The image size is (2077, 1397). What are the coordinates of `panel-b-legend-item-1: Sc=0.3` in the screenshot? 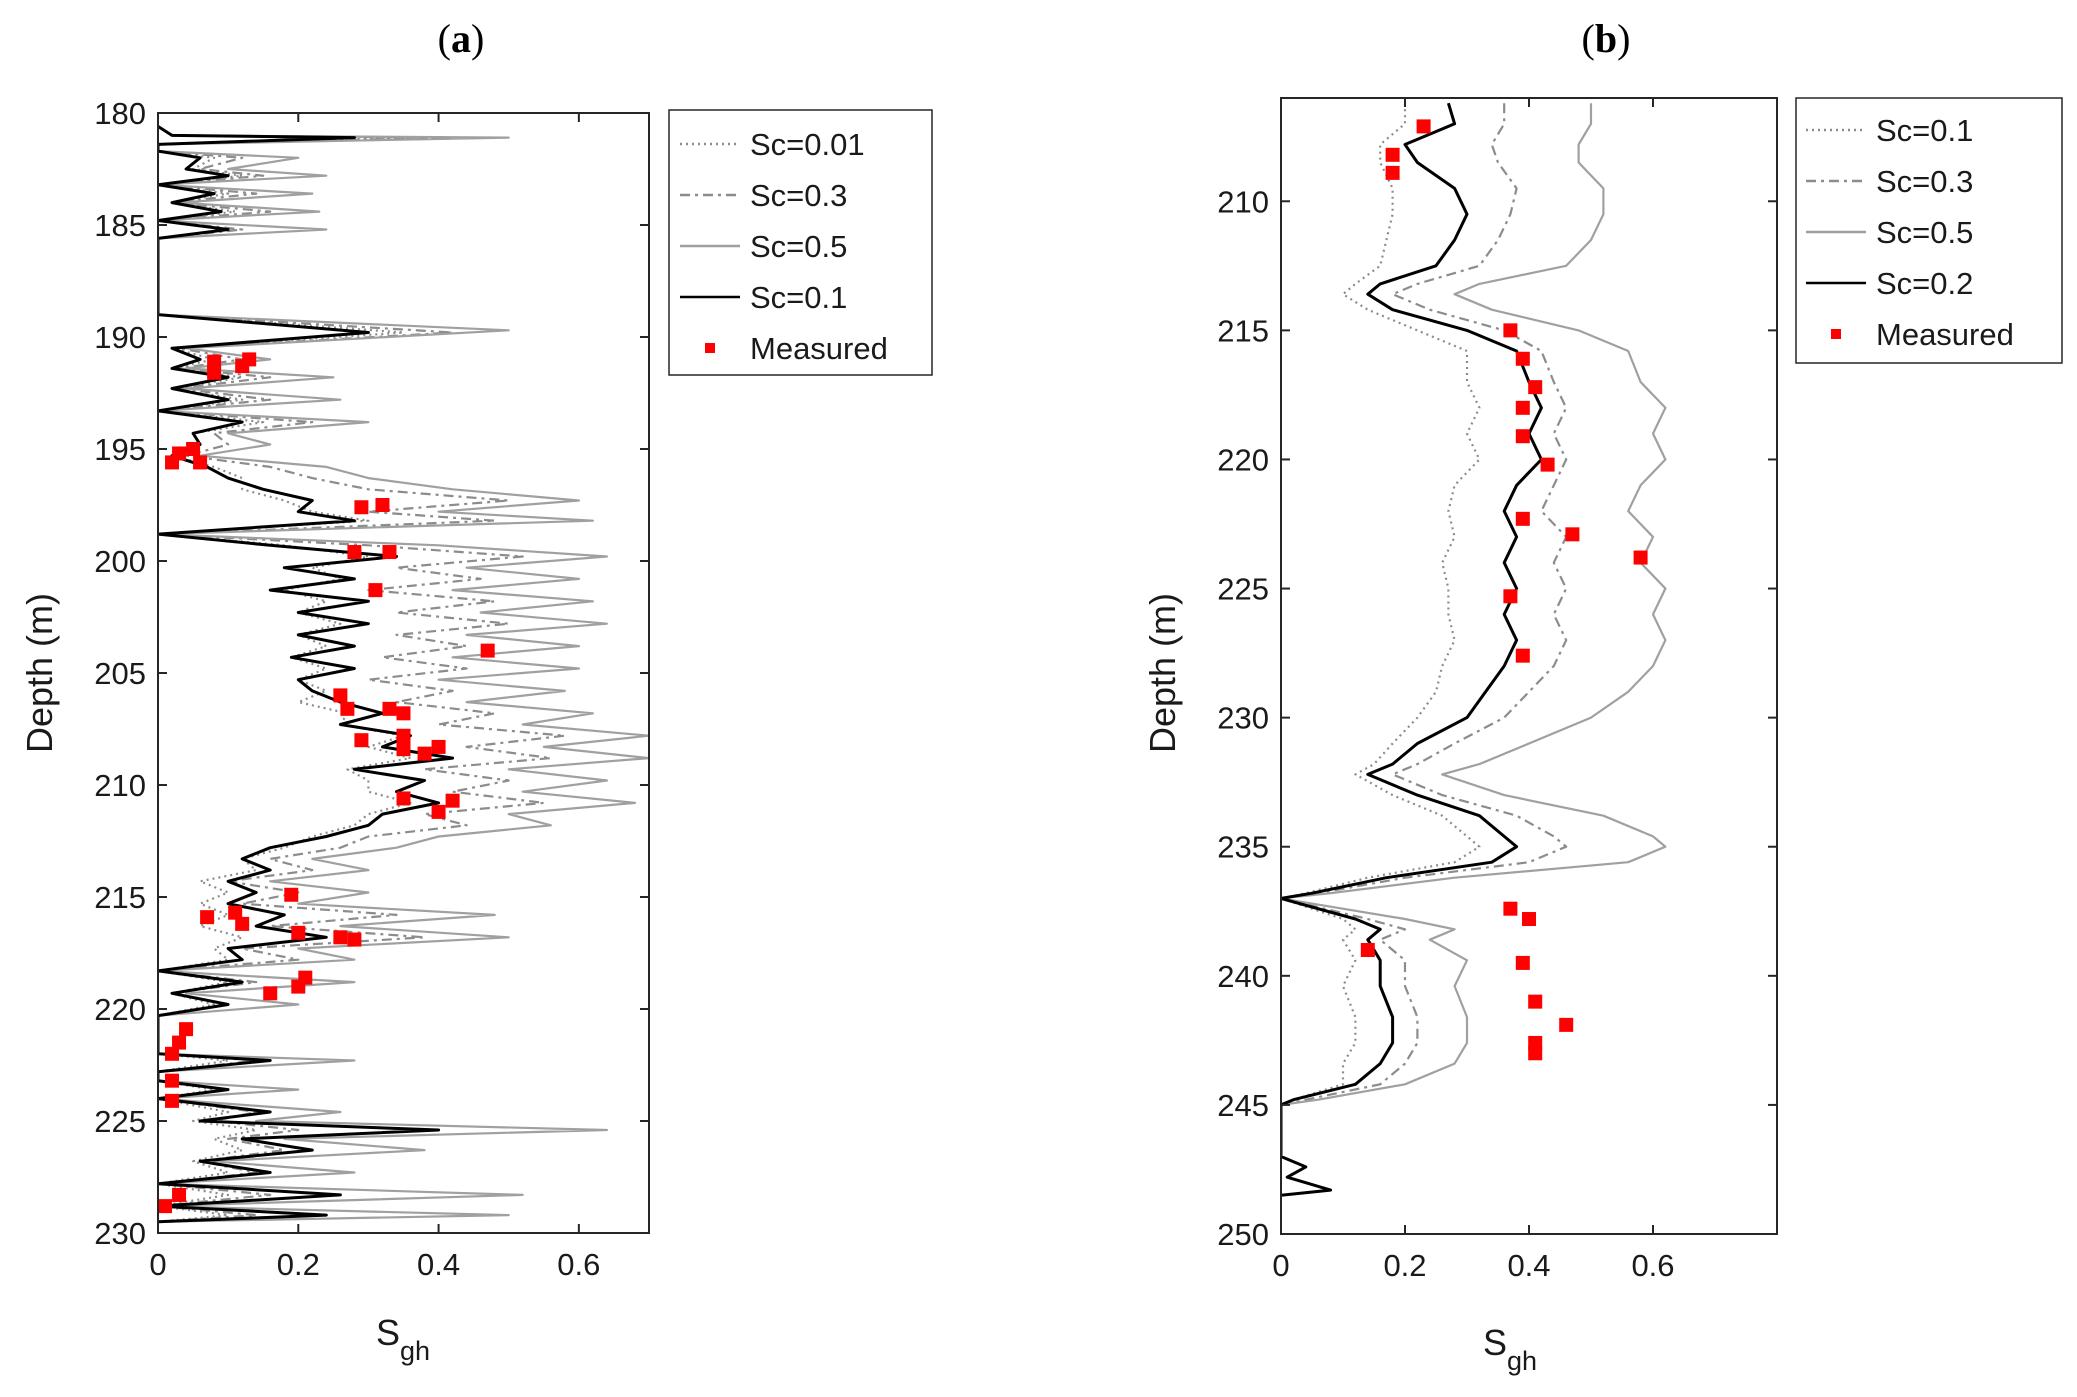 It's located at (1889, 181).